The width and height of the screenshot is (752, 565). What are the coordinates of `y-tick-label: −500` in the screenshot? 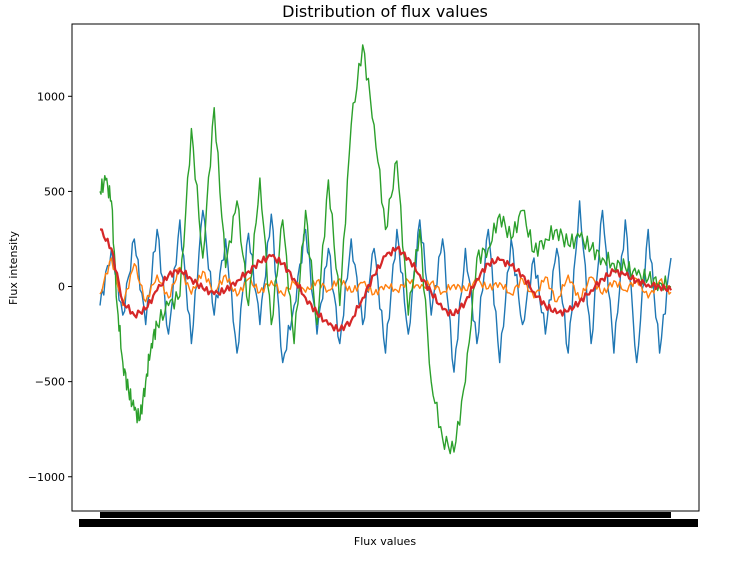 It's located at (50, 382).